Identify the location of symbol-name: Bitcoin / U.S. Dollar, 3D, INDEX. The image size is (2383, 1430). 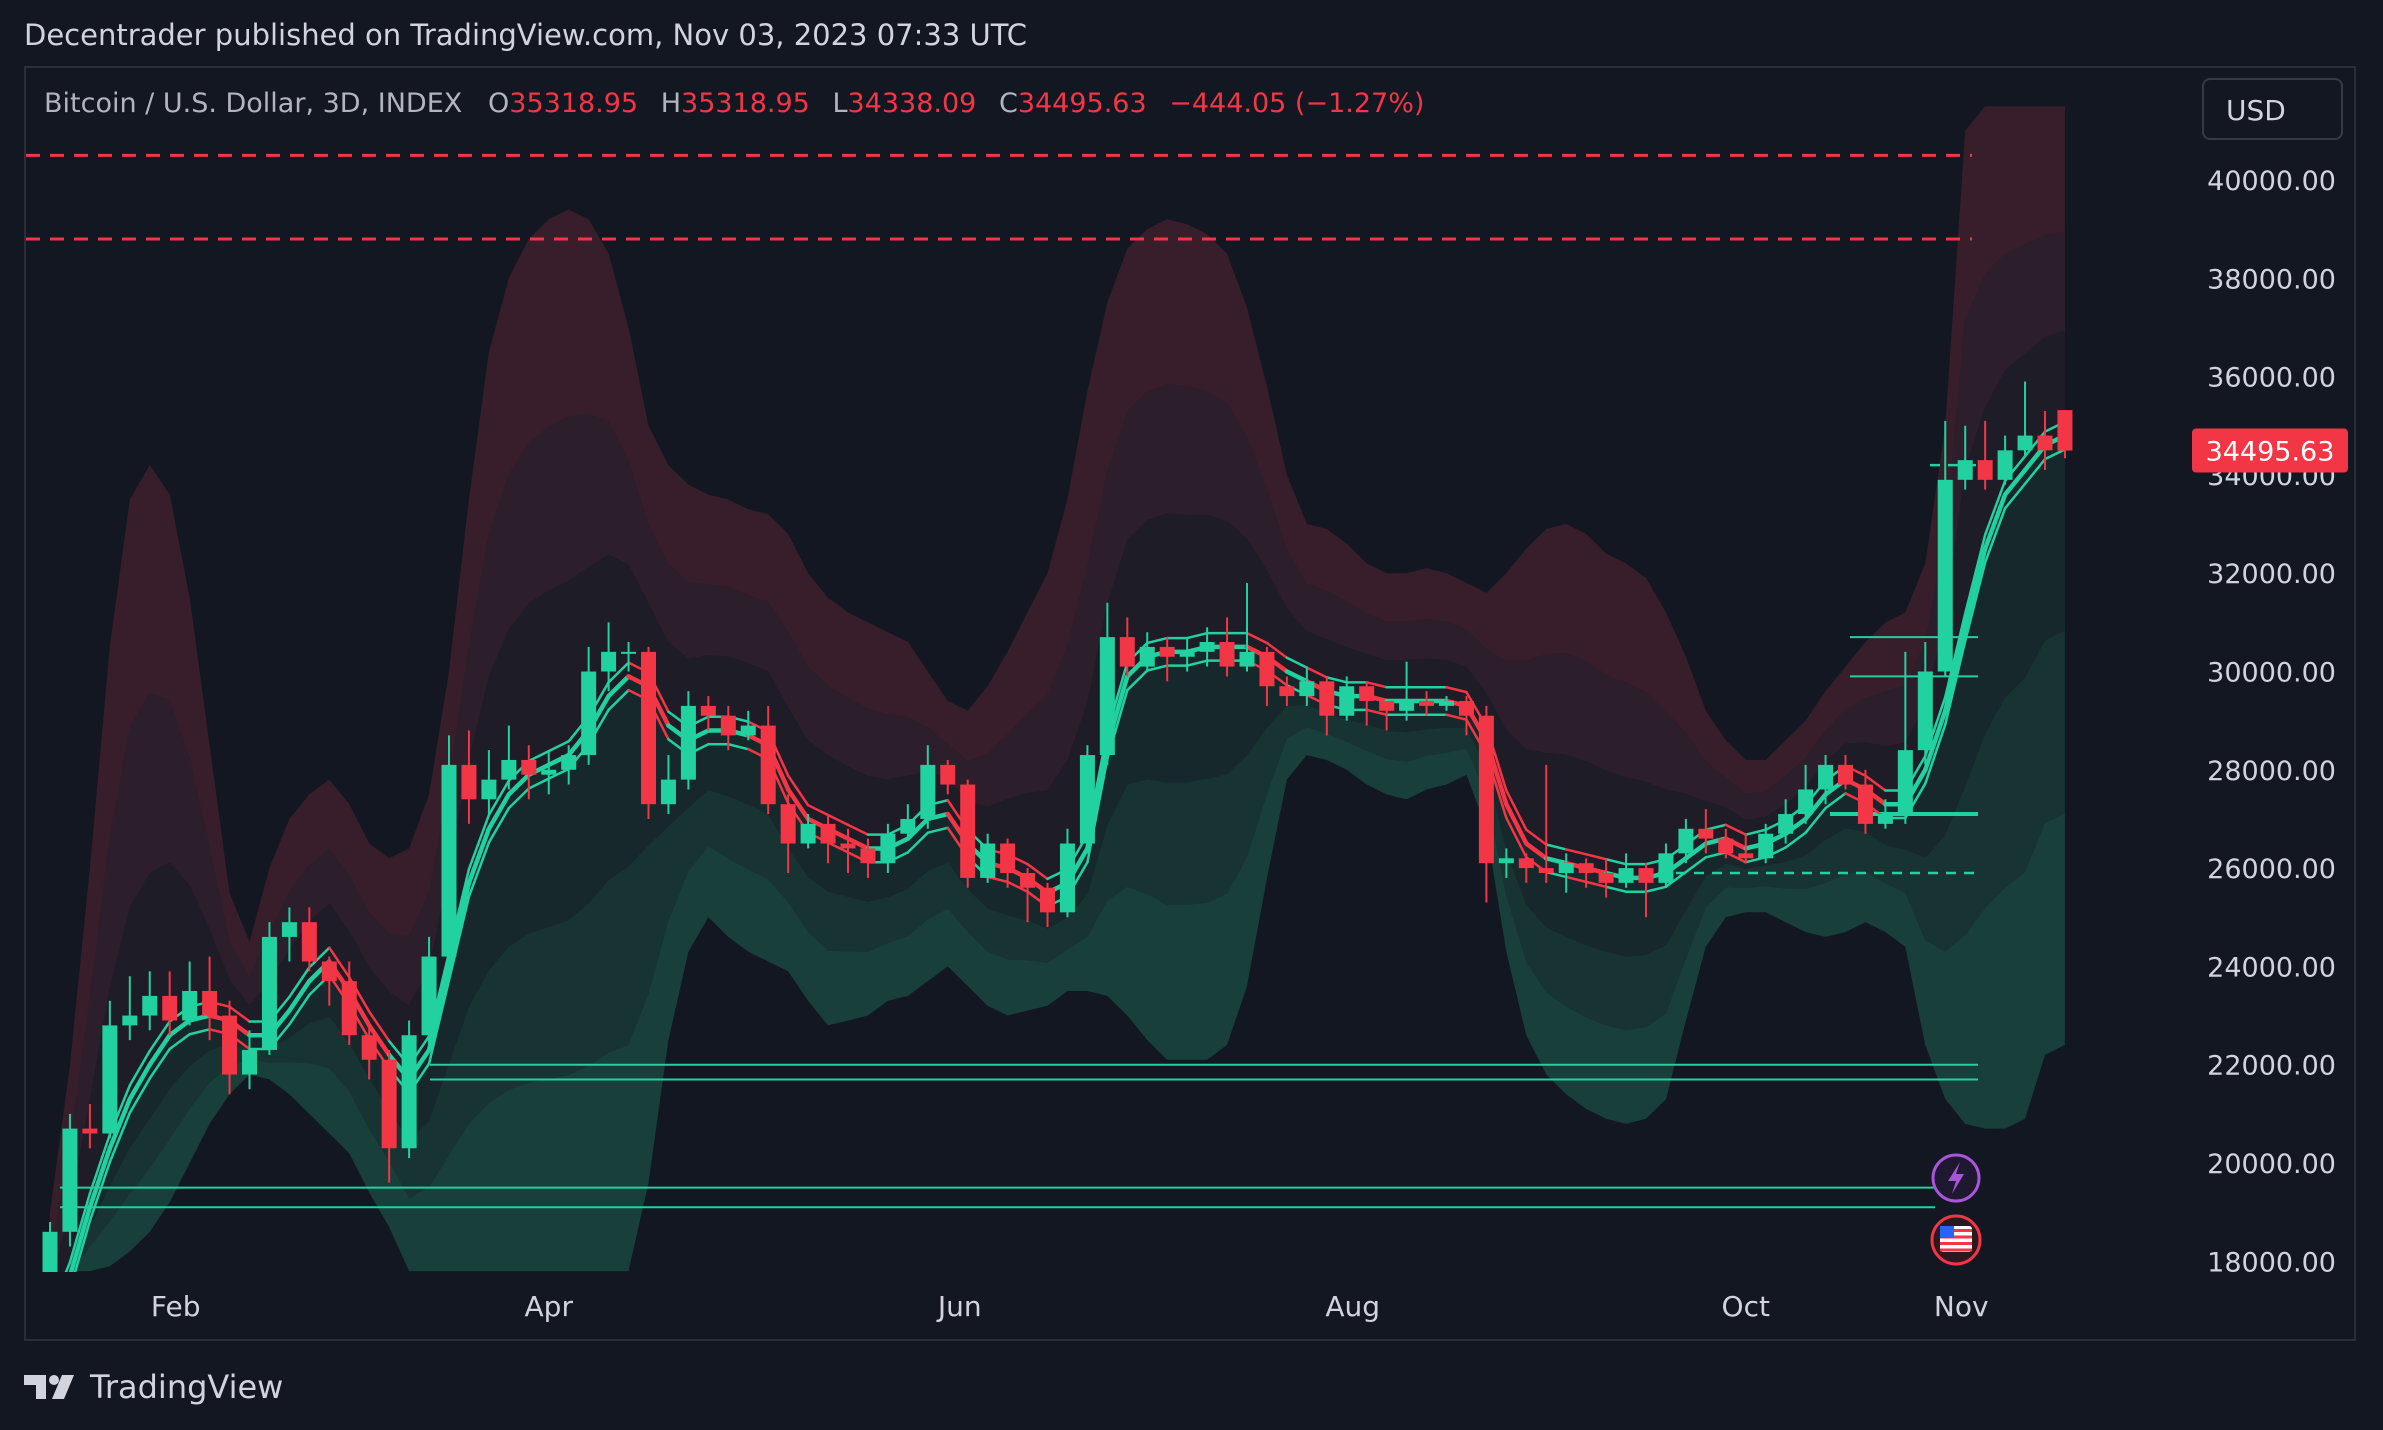
(253, 103).